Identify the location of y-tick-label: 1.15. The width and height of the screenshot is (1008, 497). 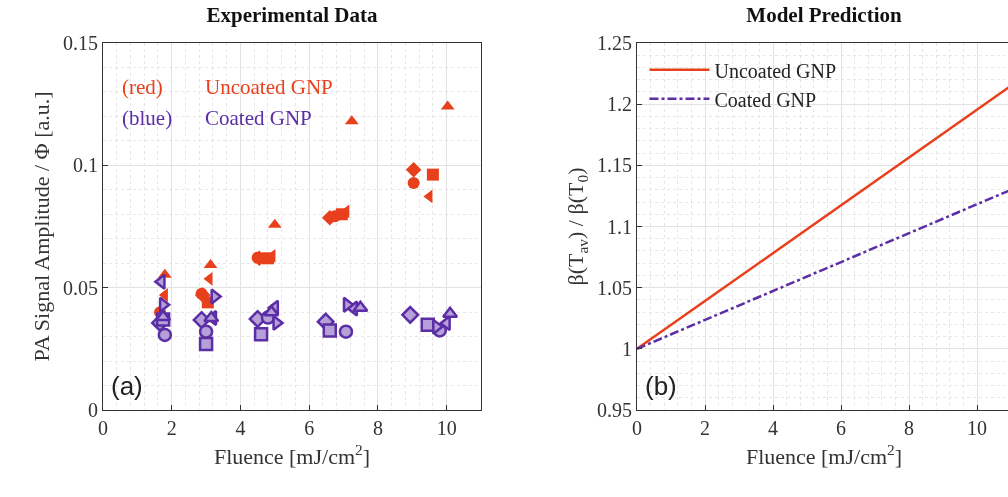
(614, 165).